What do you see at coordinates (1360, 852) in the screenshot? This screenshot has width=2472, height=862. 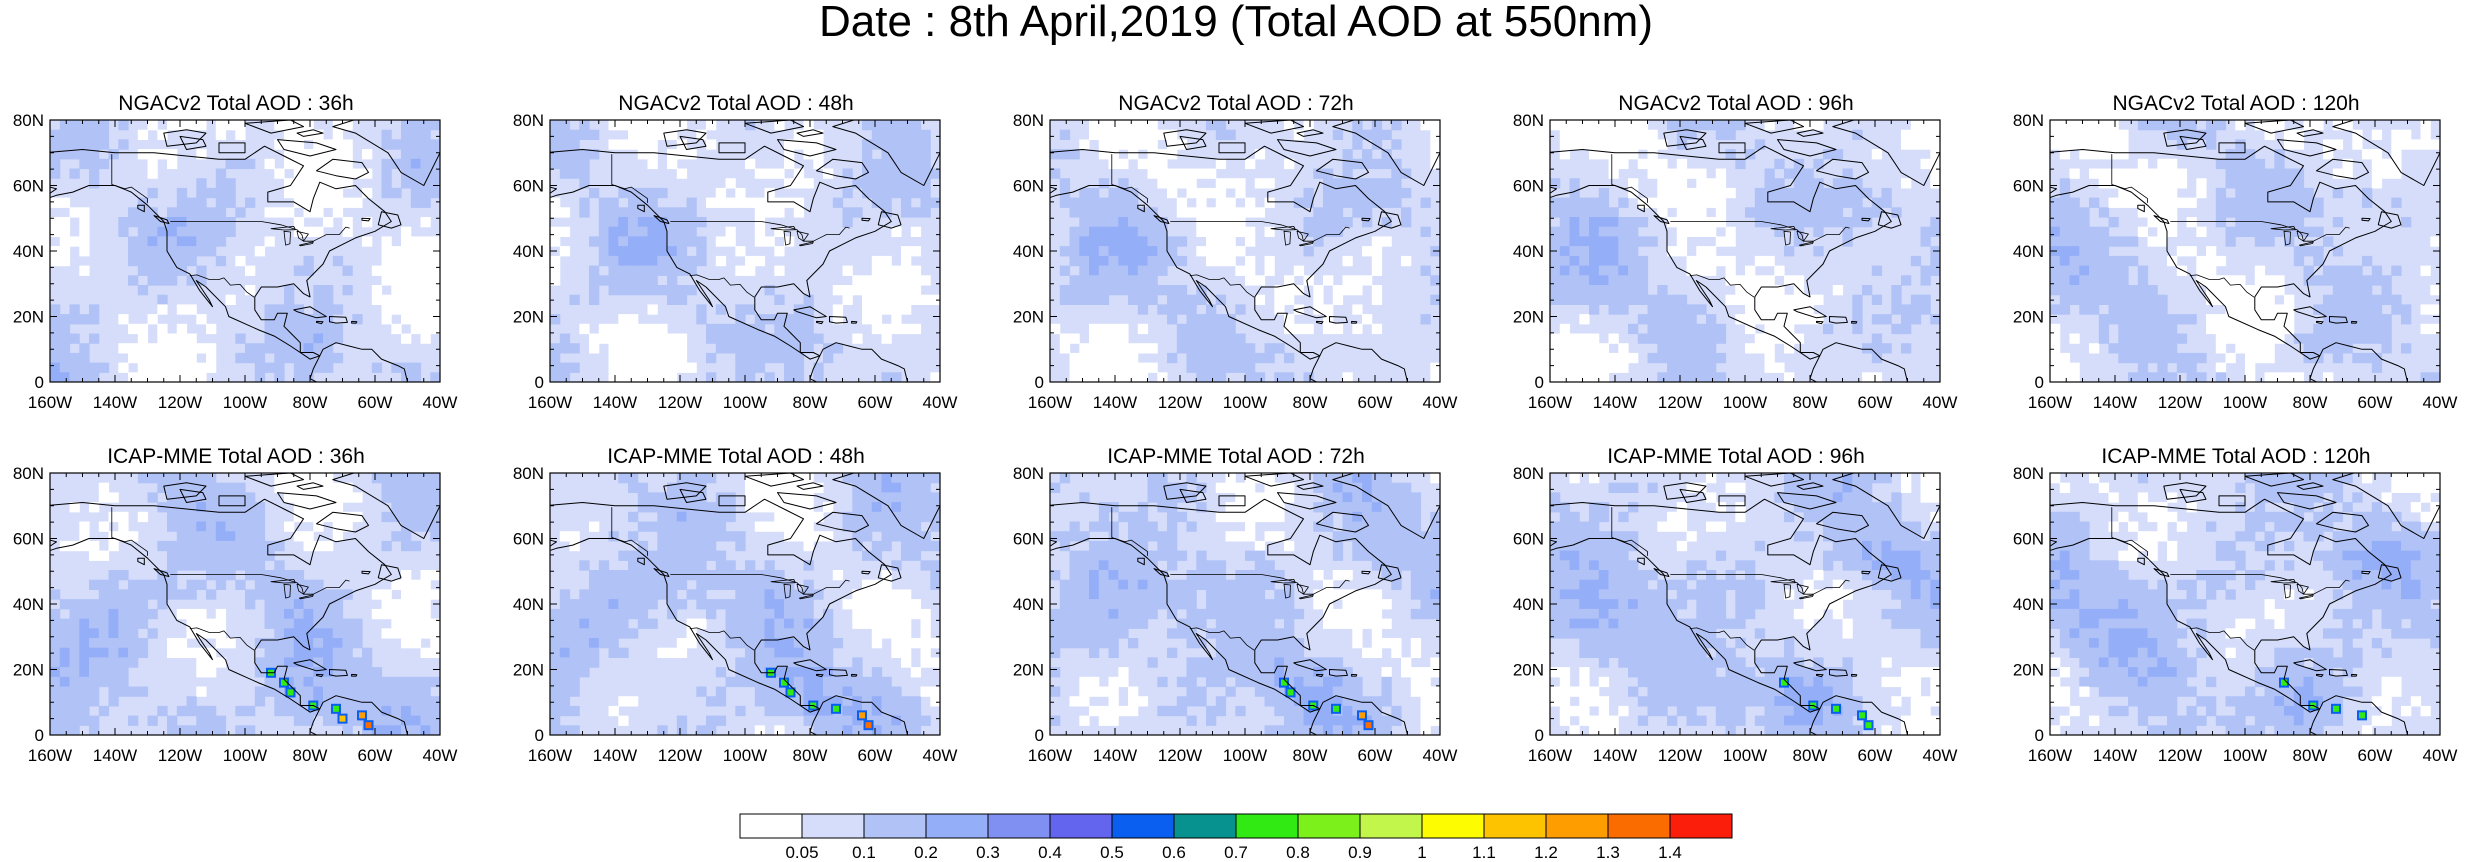 I see `colorbar-label: 0.9` at bounding box center [1360, 852].